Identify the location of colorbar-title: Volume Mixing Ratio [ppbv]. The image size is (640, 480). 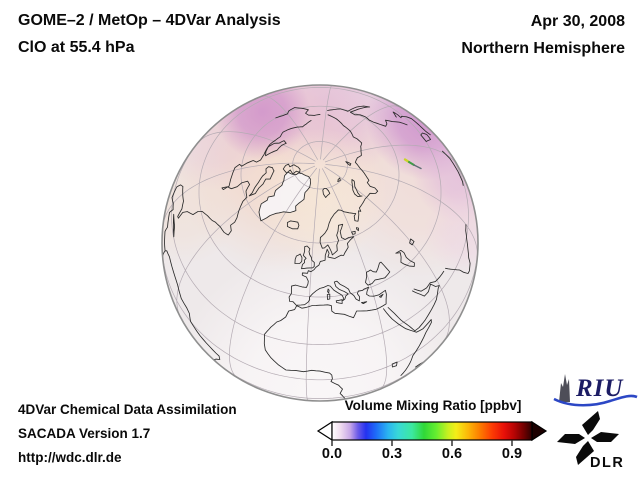
(433, 405).